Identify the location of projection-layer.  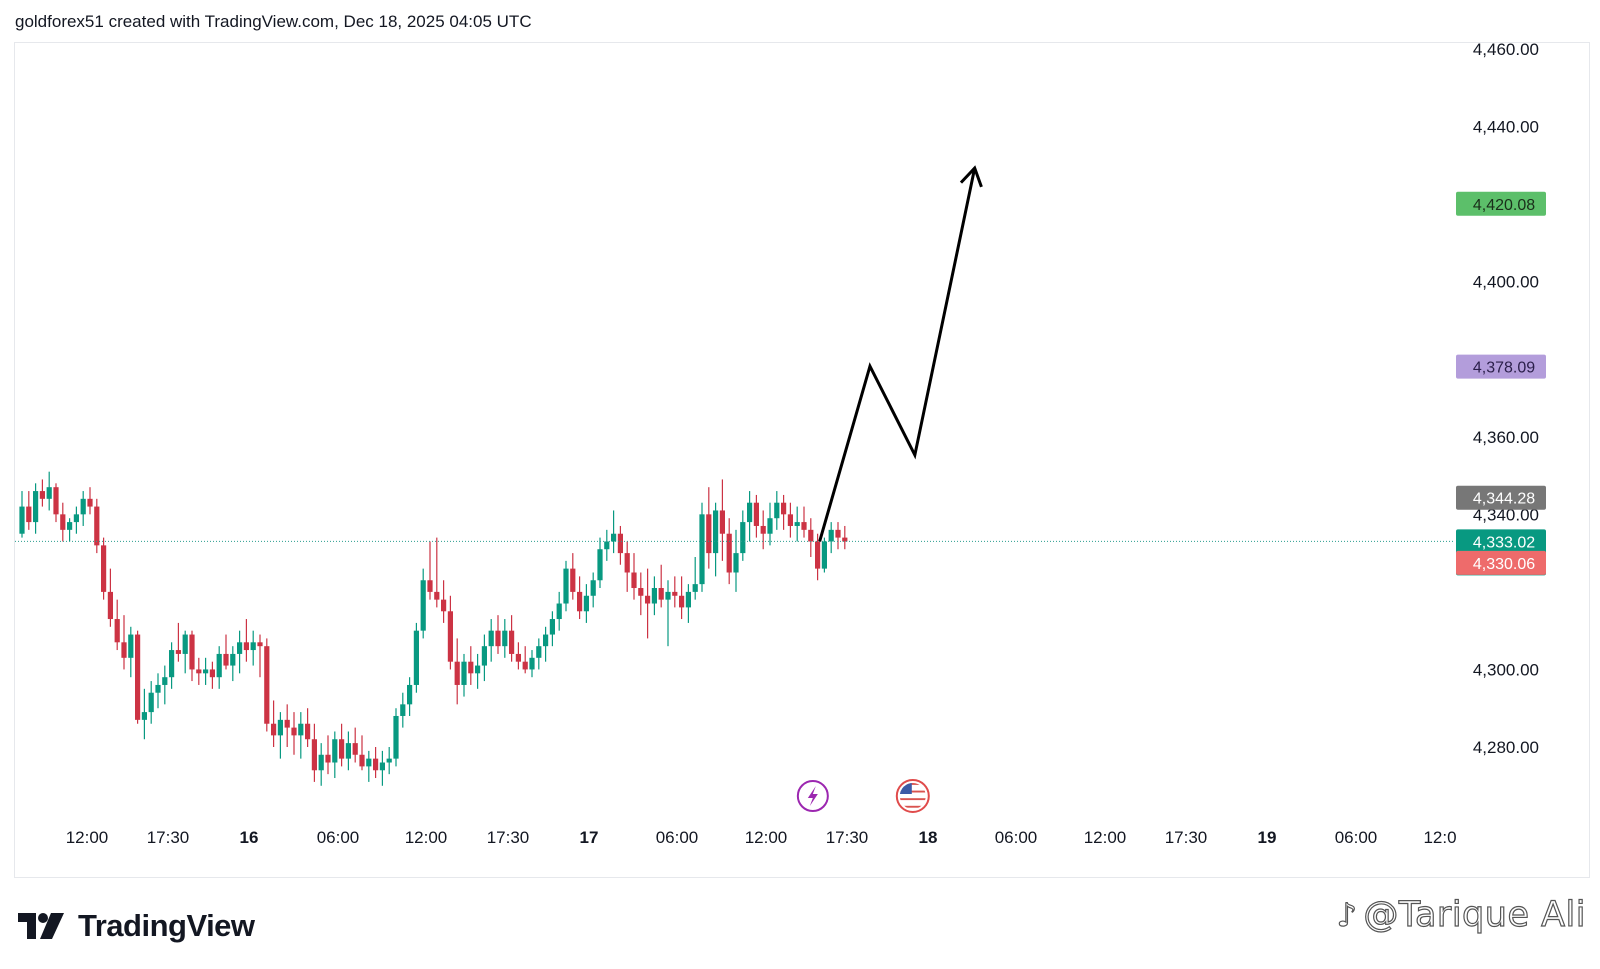
(900, 353).